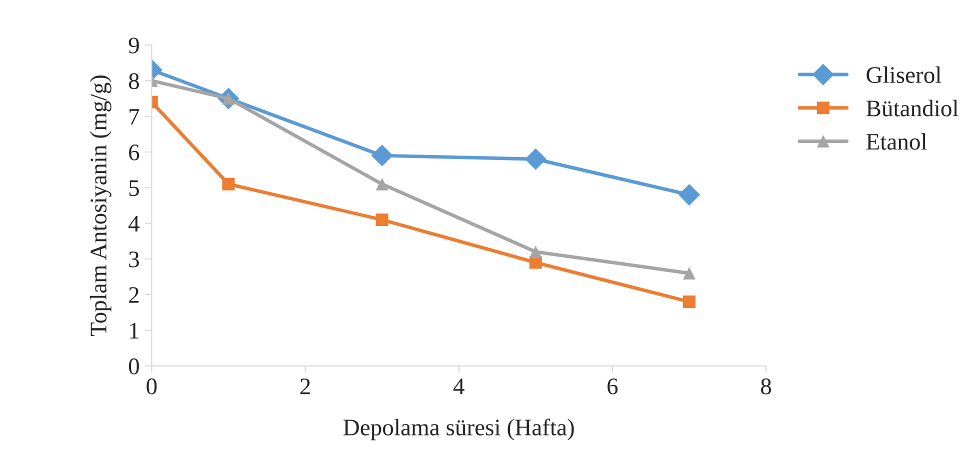 The width and height of the screenshot is (966, 474). What do you see at coordinates (101, 206) in the screenshot?
I see `y-axis-title: Toplam Antosiyanin (mg/g)` at bounding box center [101, 206].